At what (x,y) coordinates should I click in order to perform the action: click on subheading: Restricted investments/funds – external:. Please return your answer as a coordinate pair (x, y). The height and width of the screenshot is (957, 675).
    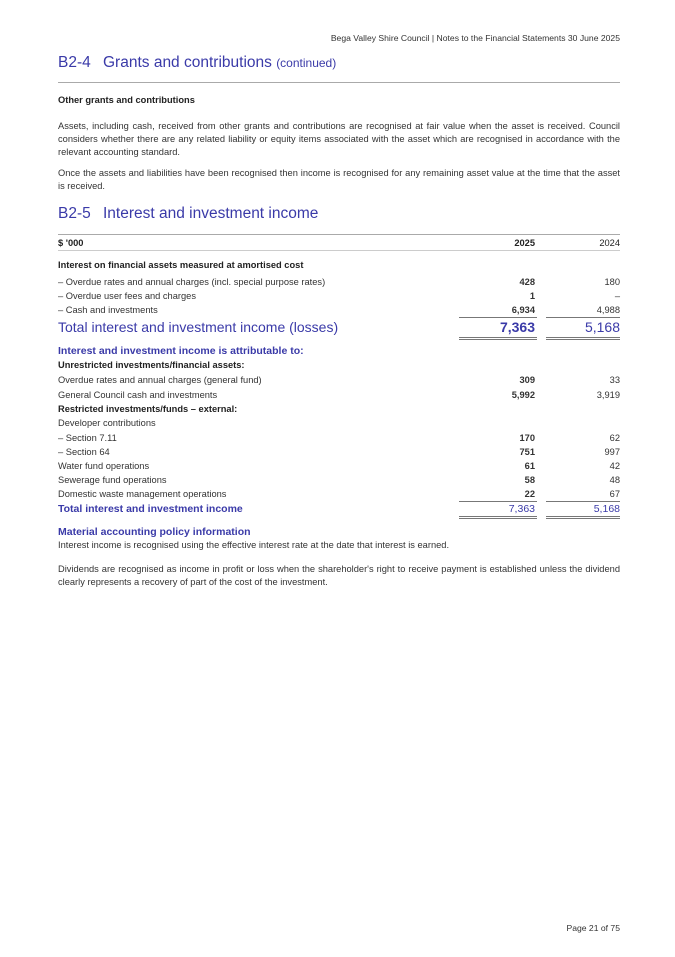
    Looking at the image, I should click on (148, 409).